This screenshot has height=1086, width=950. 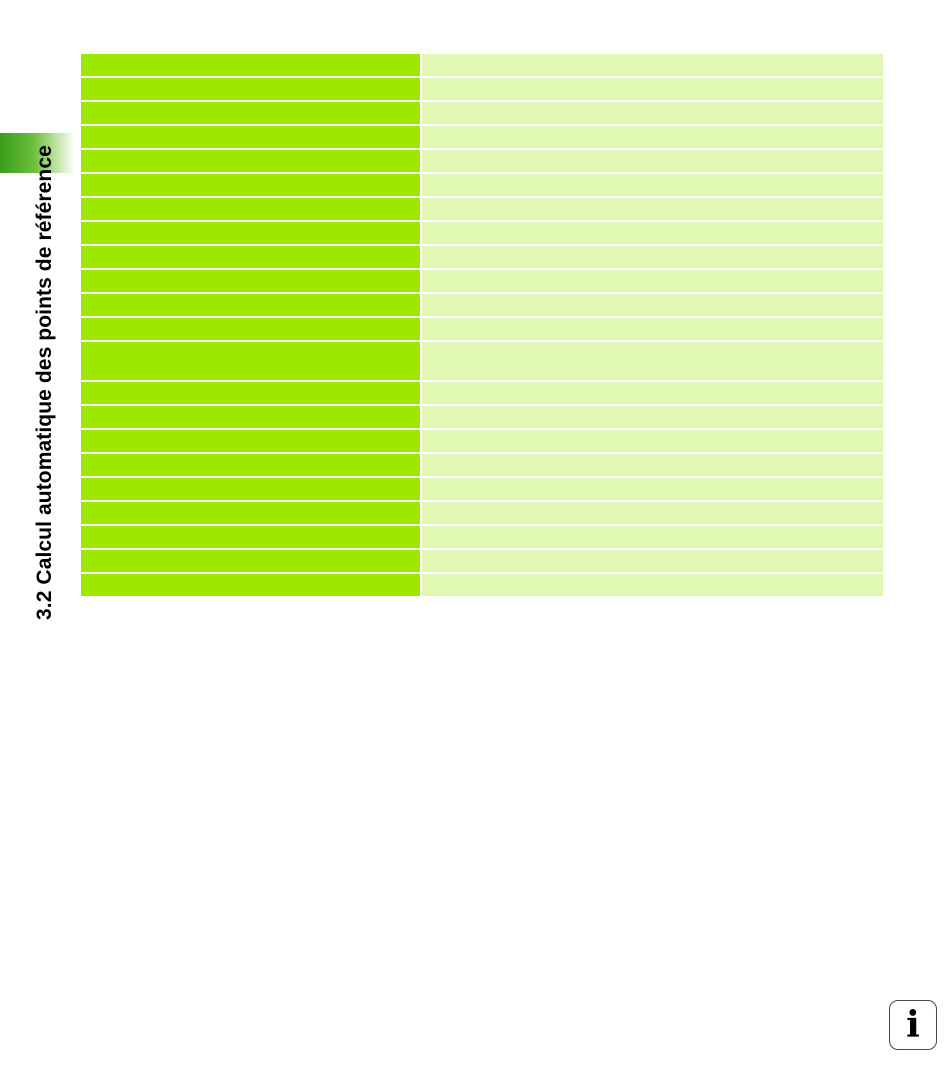 I want to click on info-icon: i, so click(x=913, y=1025).